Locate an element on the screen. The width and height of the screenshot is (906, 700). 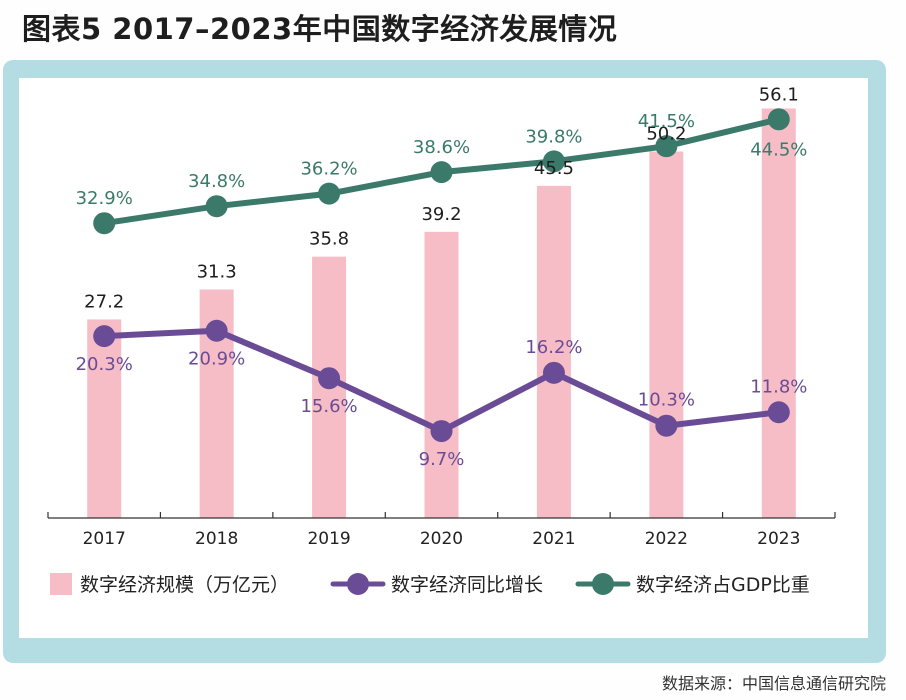
legend-swatch-bar is located at coordinates (61, 584).